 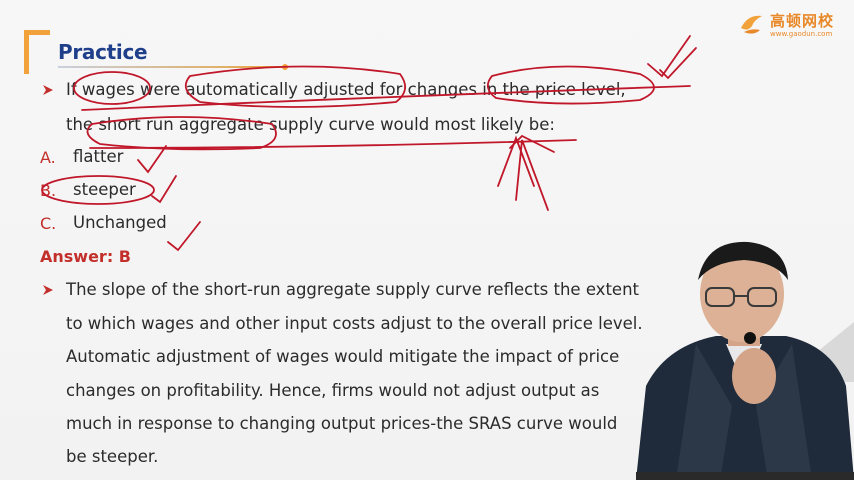 I want to click on ink-arrow-head, so click(x=532, y=143).